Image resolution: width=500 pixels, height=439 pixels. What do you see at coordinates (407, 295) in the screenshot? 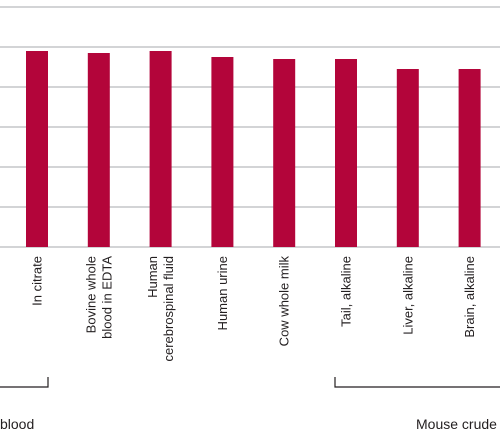
I see `category-tick-label: Liver, alkaline` at bounding box center [407, 295].